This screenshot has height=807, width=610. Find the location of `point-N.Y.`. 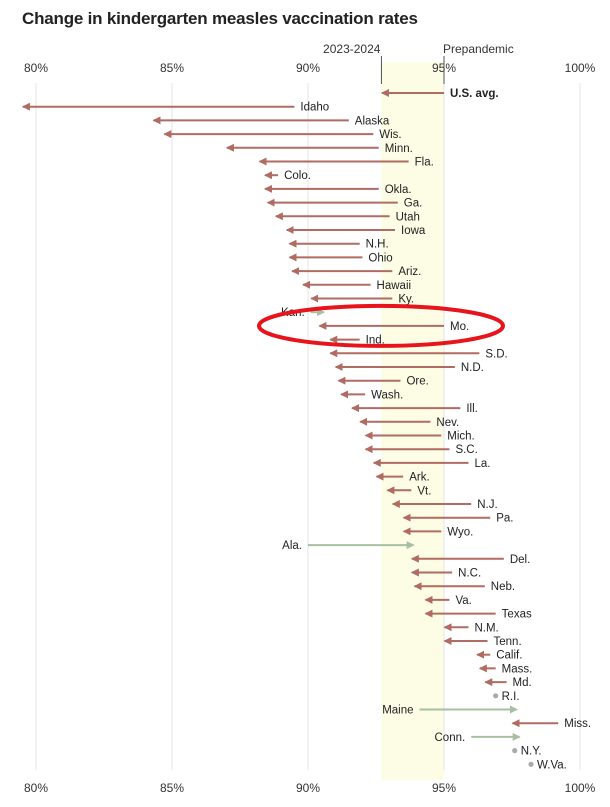

point-N.Y. is located at coordinates (515, 751).